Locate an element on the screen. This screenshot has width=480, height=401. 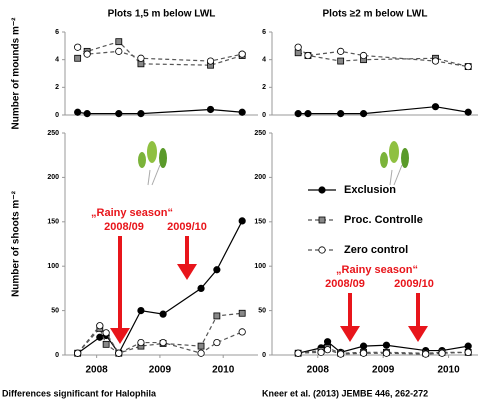
y-axis-label: Number of shoots m⁻² is located at coordinates (16, 243).